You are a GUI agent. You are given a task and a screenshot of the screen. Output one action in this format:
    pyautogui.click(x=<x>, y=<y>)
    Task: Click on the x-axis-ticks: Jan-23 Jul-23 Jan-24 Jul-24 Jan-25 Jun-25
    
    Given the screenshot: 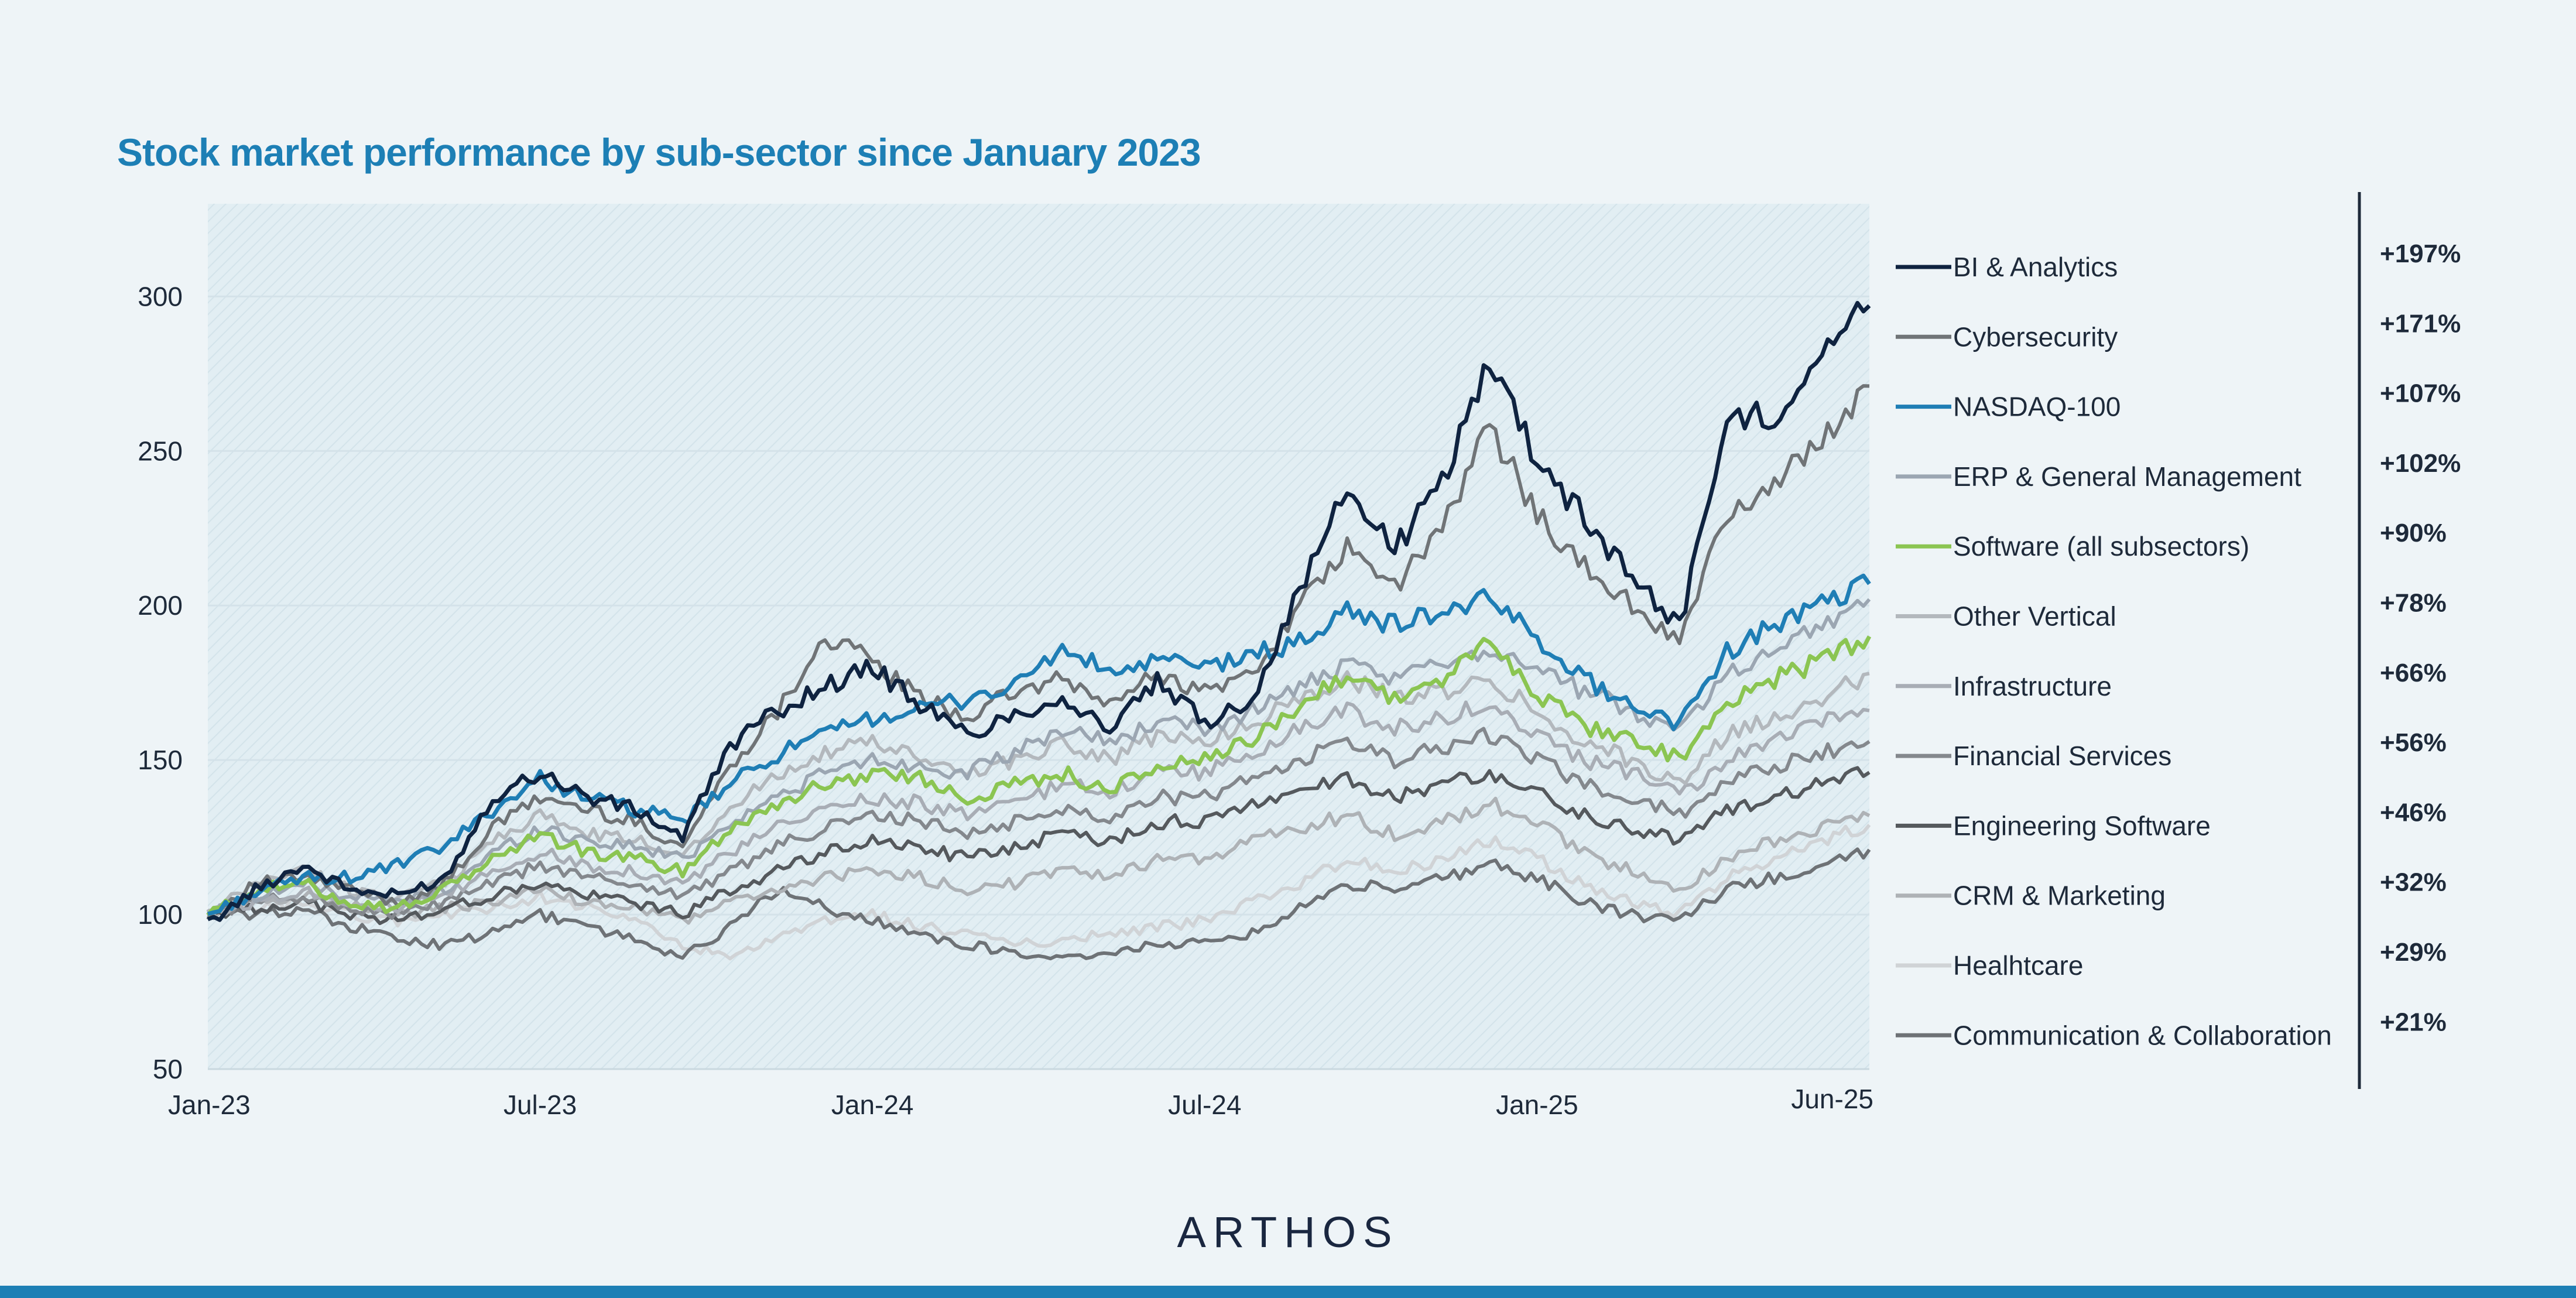 What is the action you would take?
    pyautogui.click(x=1020, y=1102)
    